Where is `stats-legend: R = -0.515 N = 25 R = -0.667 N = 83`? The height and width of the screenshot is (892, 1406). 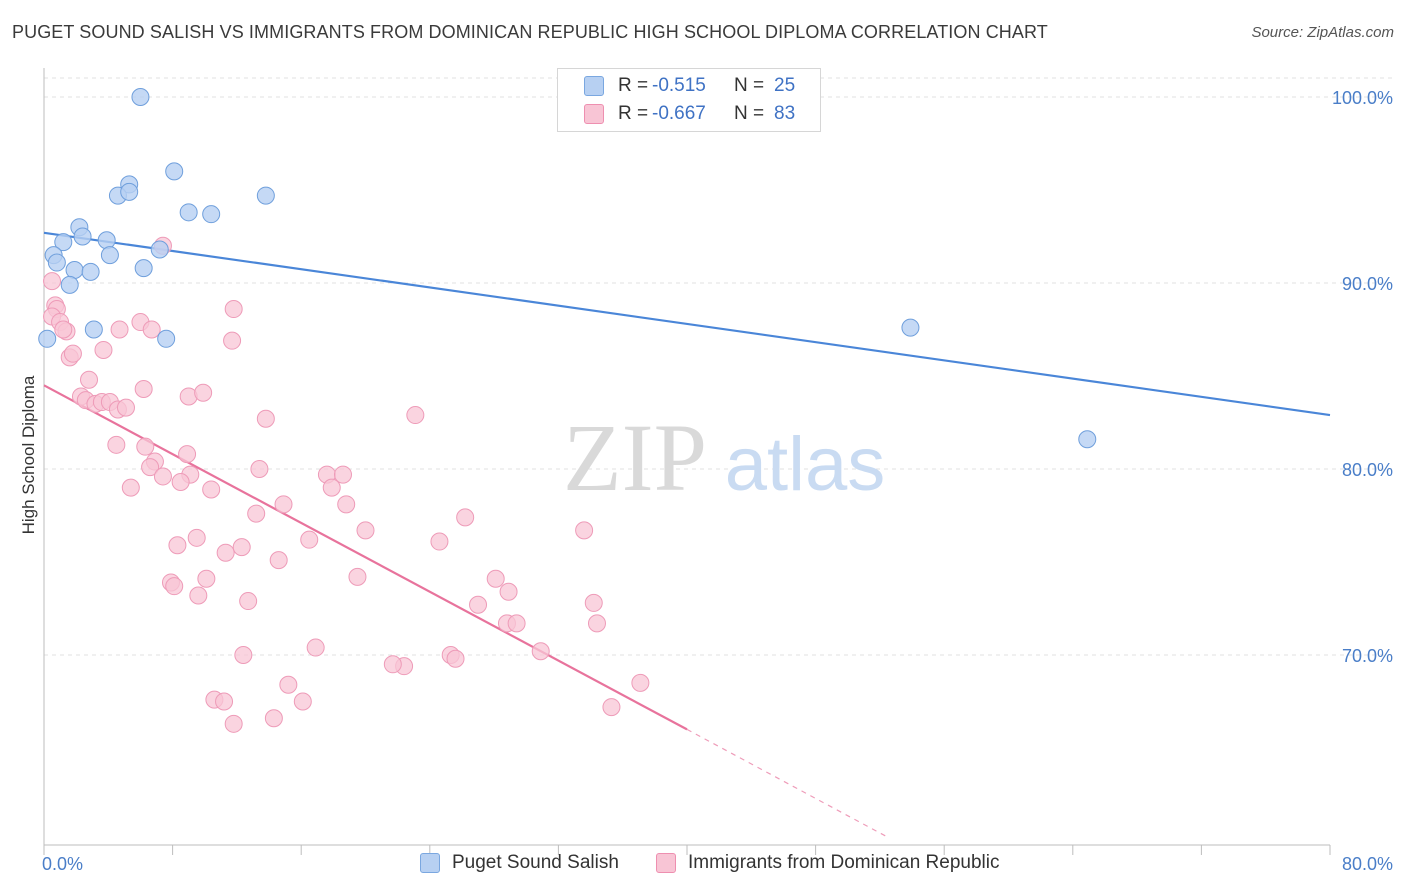
stats-legend: R = -0.515 N = 25 R = -0.667 N = 83 is located at coordinates (689, 100).